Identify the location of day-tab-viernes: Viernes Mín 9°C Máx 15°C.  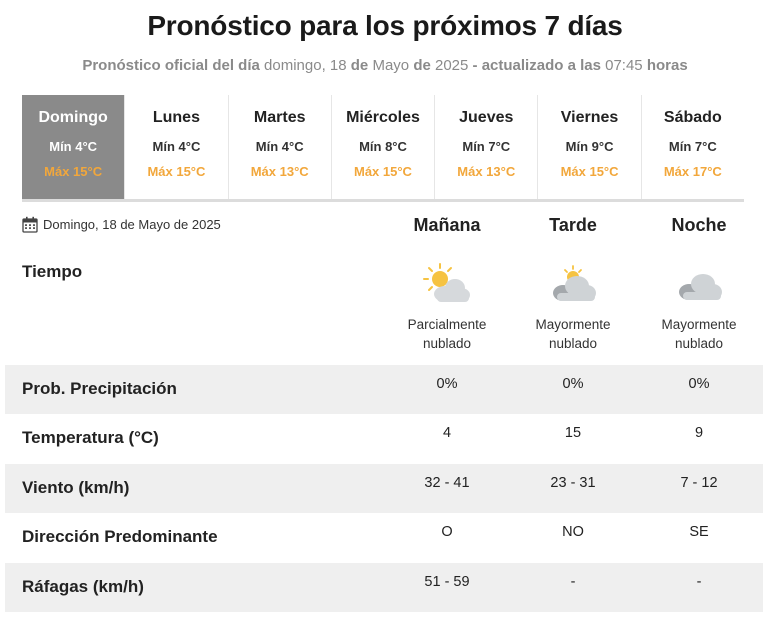
(590, 147).